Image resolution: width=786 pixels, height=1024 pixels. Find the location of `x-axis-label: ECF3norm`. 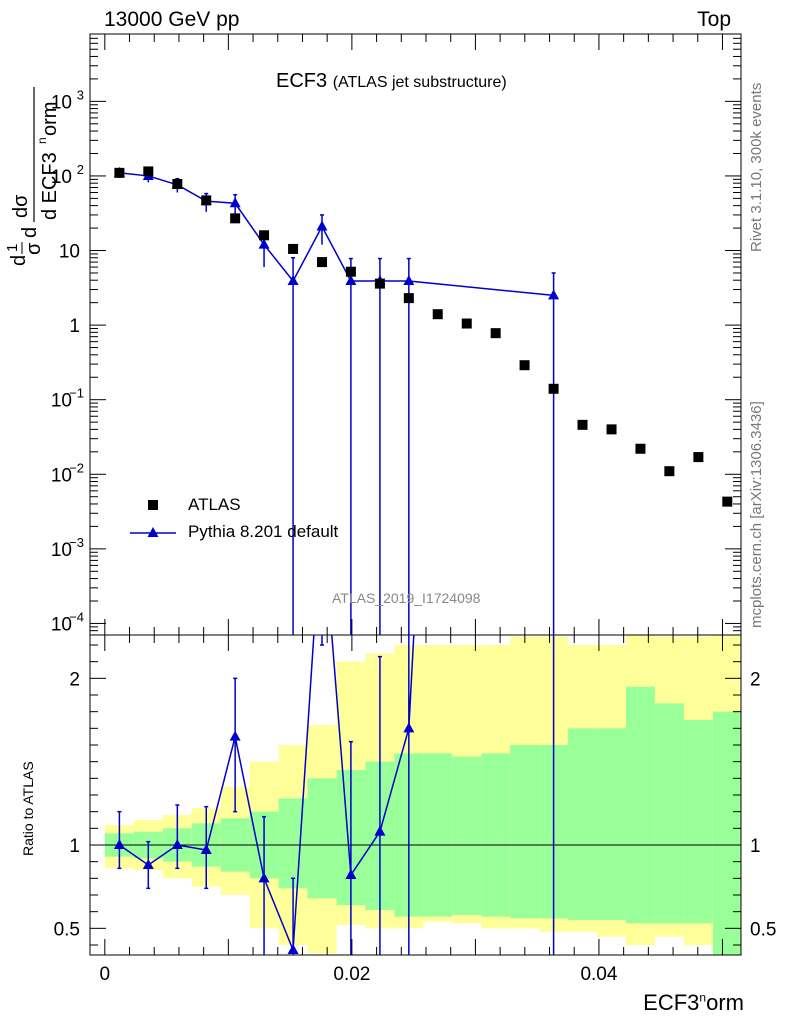

x-axis-label: ECF3norm is located at coordinates (693, 1003).